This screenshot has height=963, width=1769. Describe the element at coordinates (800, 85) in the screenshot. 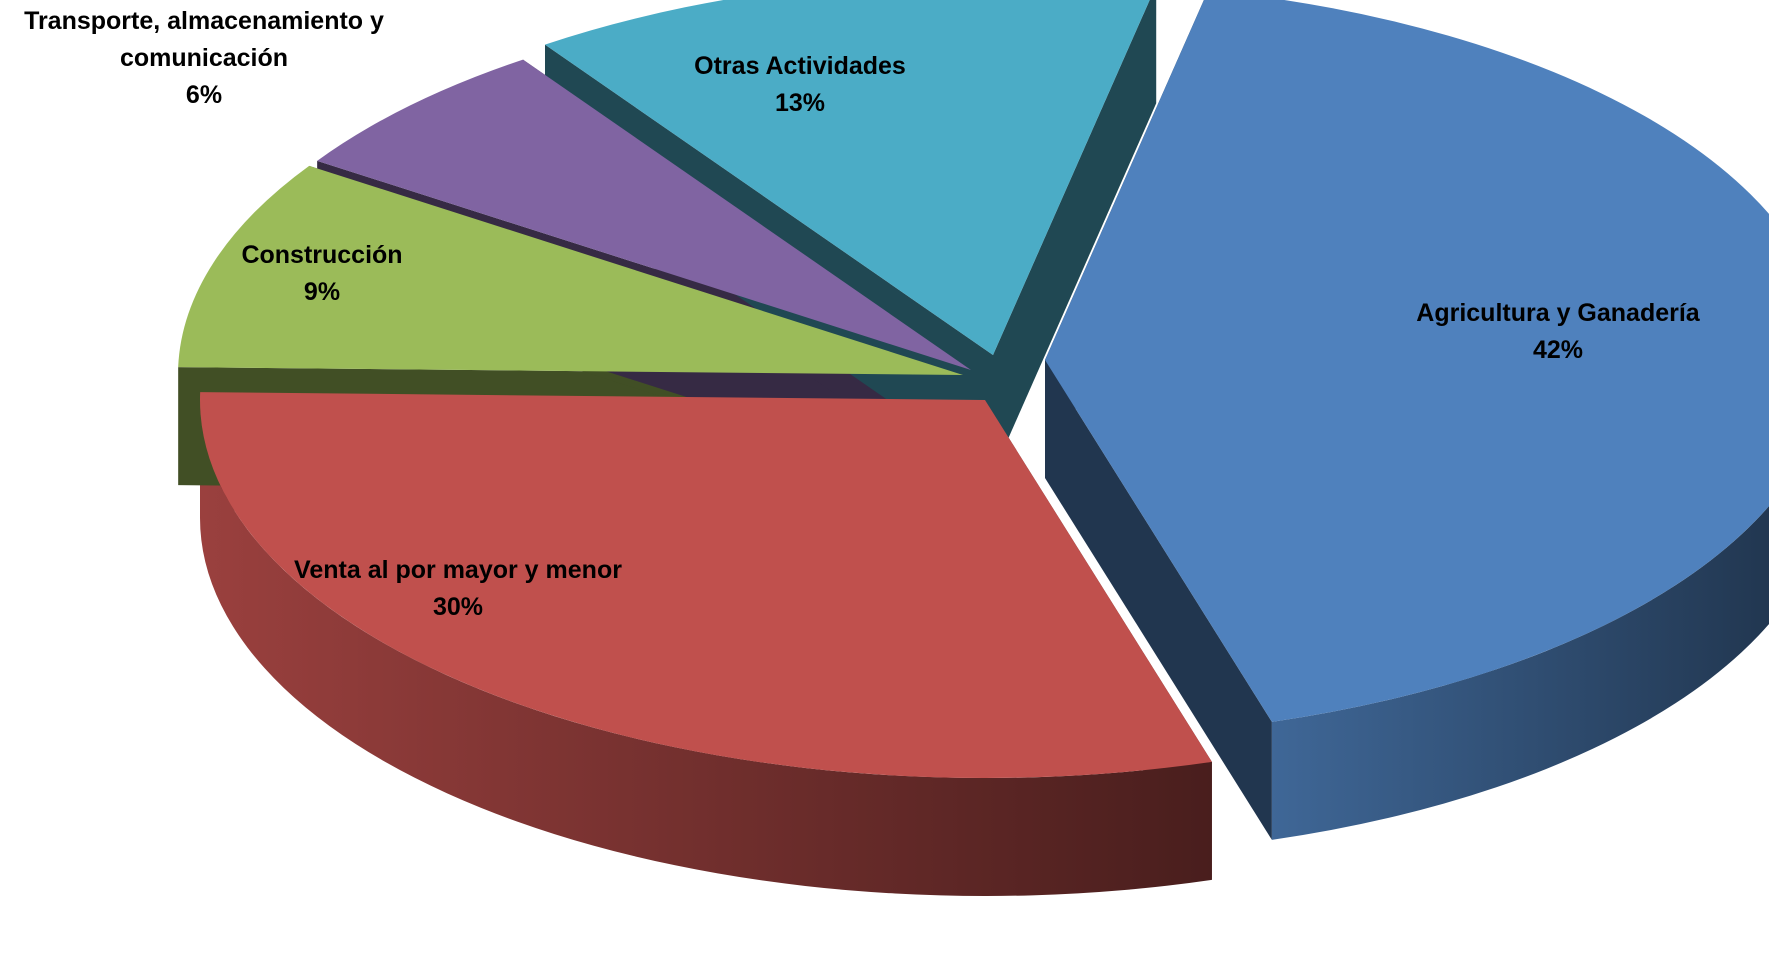

I see `slice-label-otras: Otras Actividades 13%` at that location.